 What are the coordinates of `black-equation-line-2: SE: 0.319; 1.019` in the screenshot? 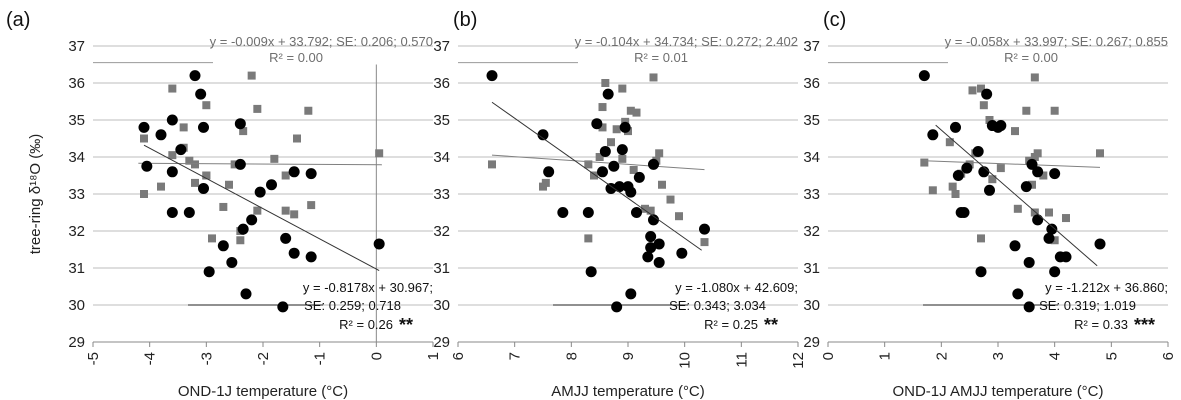 It's located at (1087, 305).